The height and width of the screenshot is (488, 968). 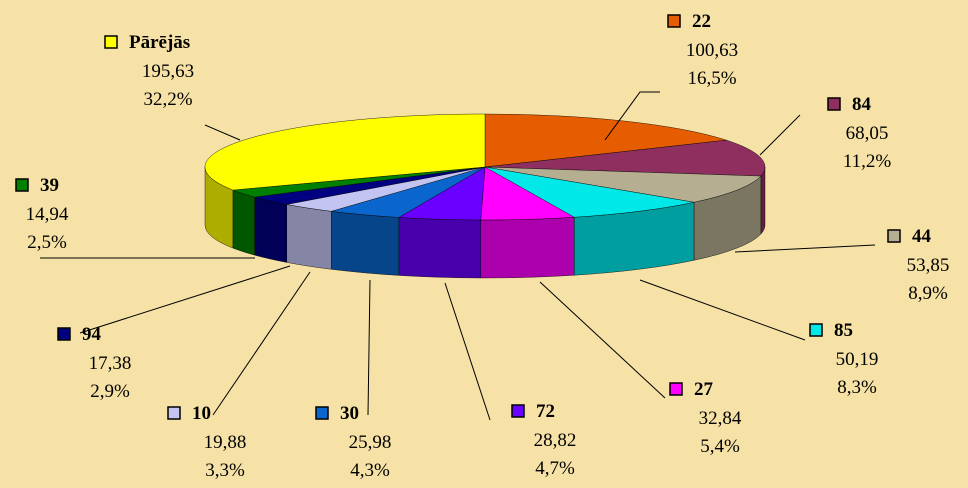 What do you see at coordinates (862, 104) in the screenshot?
I see `category-label: 84` at bounding box center [862, 104].